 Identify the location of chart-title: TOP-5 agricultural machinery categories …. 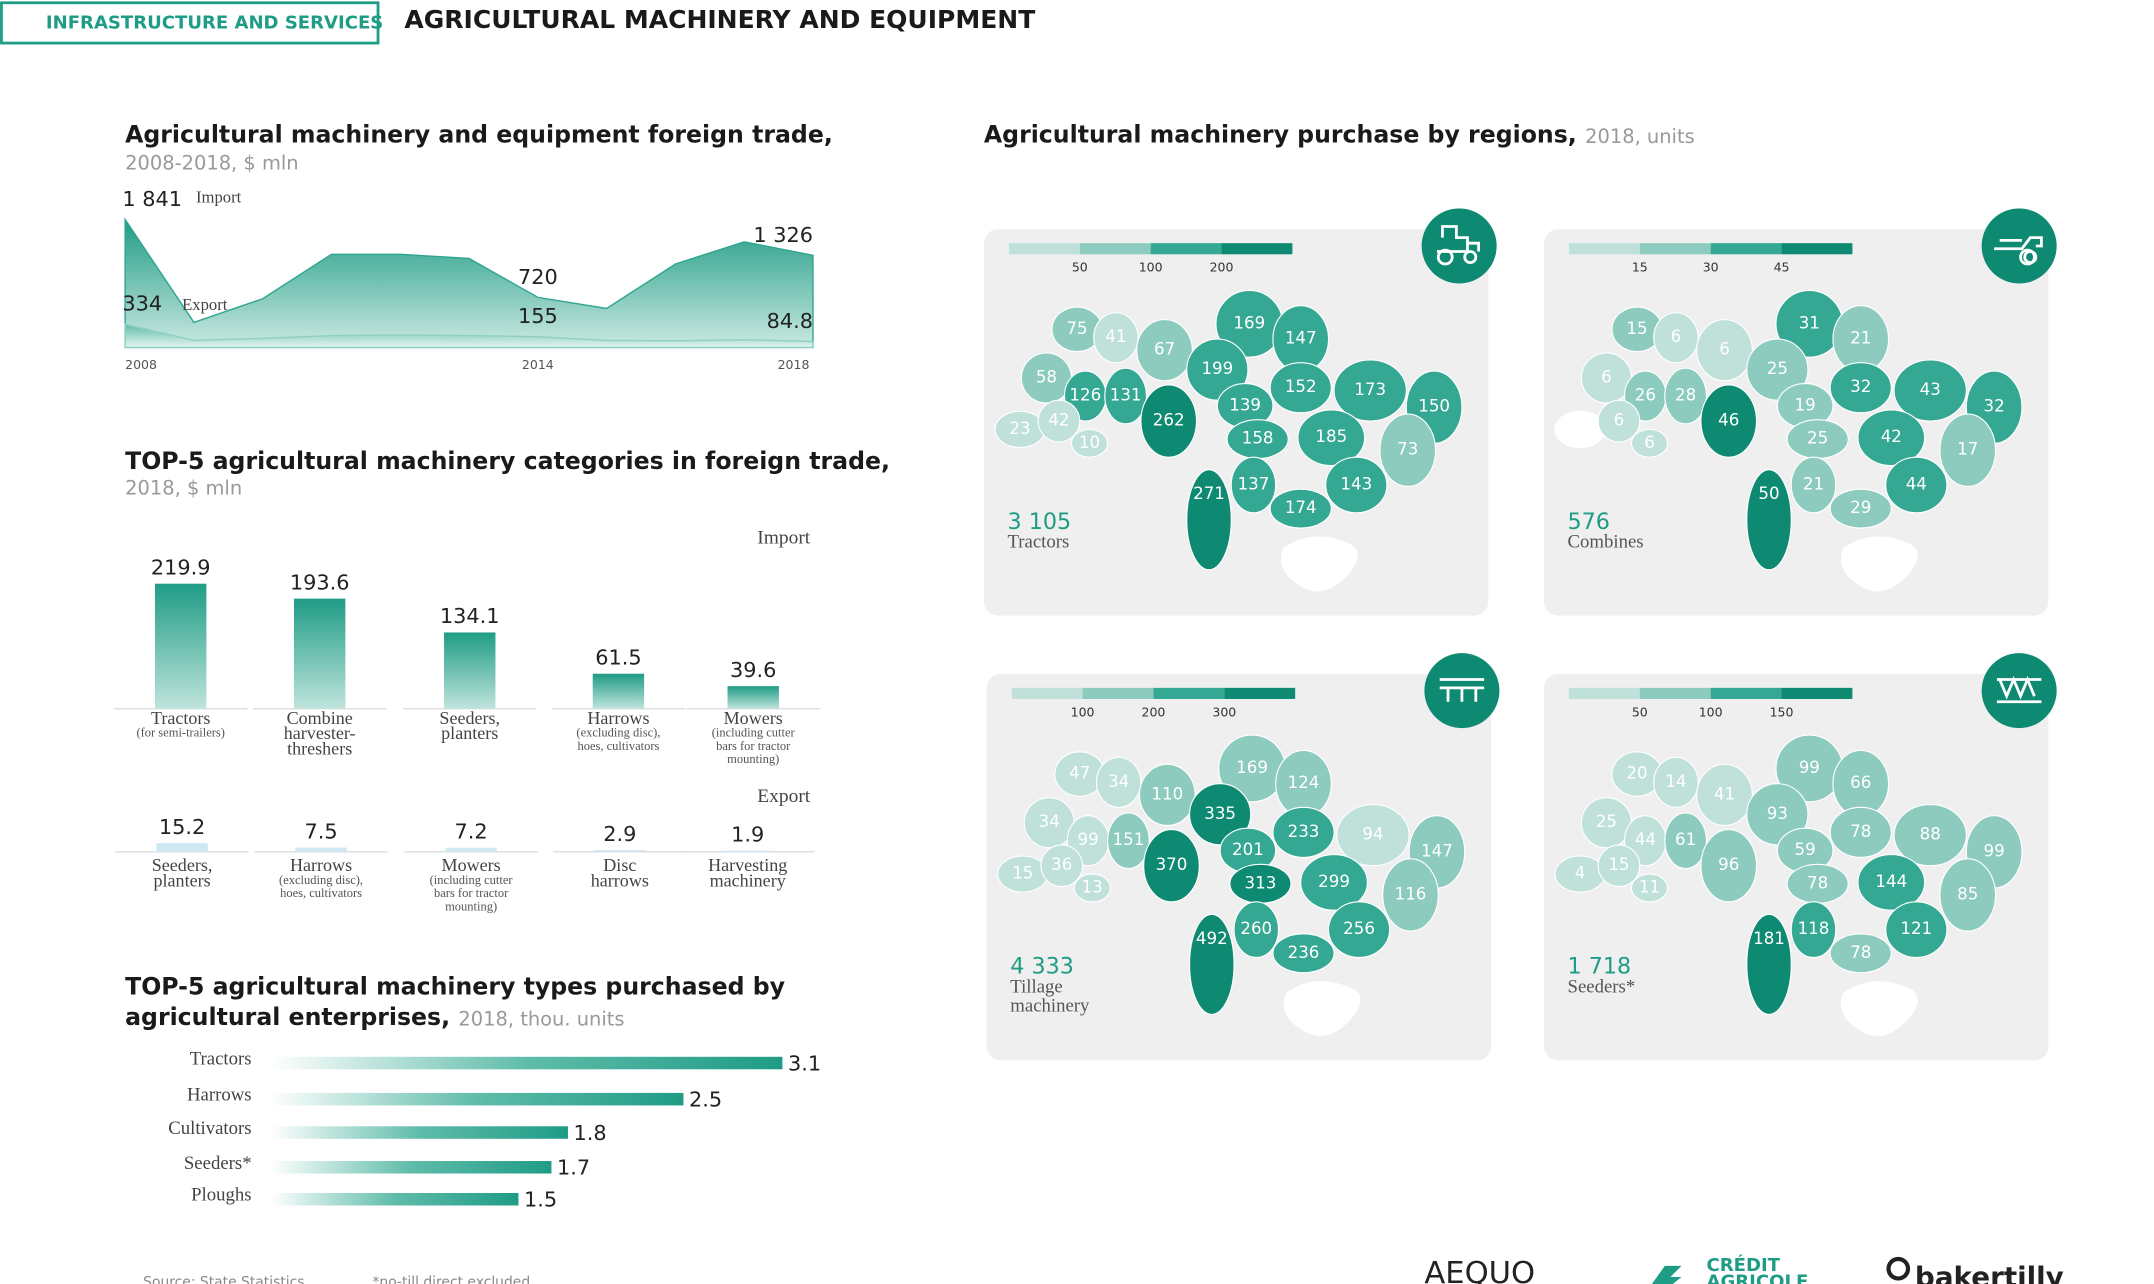
(507, 461).